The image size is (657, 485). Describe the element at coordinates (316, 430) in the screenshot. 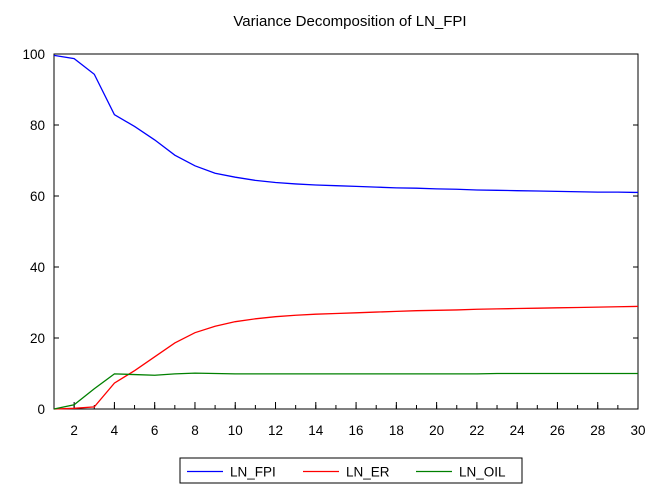

I see `x-tick-label: 14` at that location.